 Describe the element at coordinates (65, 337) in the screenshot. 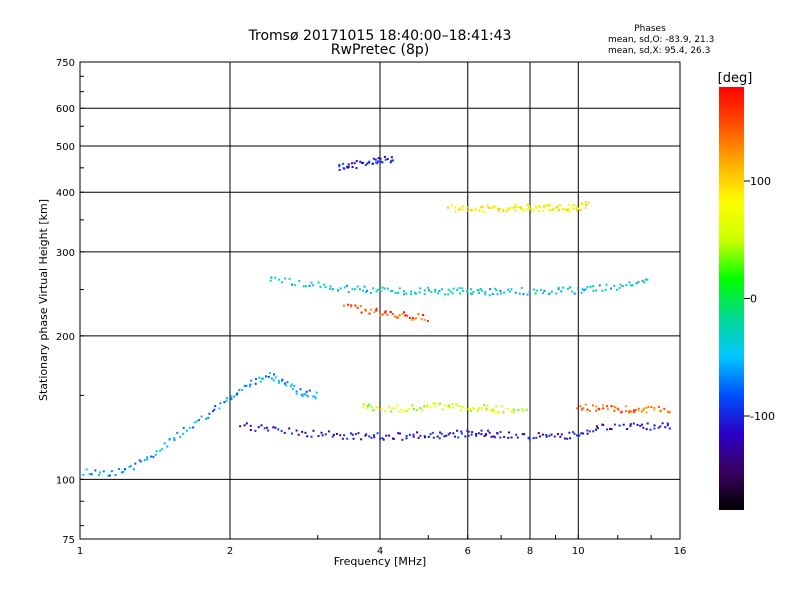

I see `y-tick-label: 200` at that location.